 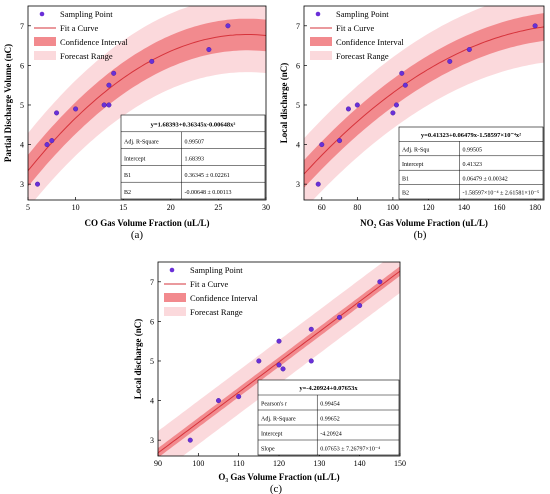 I want to click on y-tick-label: 5, so click(x=152, y=361).